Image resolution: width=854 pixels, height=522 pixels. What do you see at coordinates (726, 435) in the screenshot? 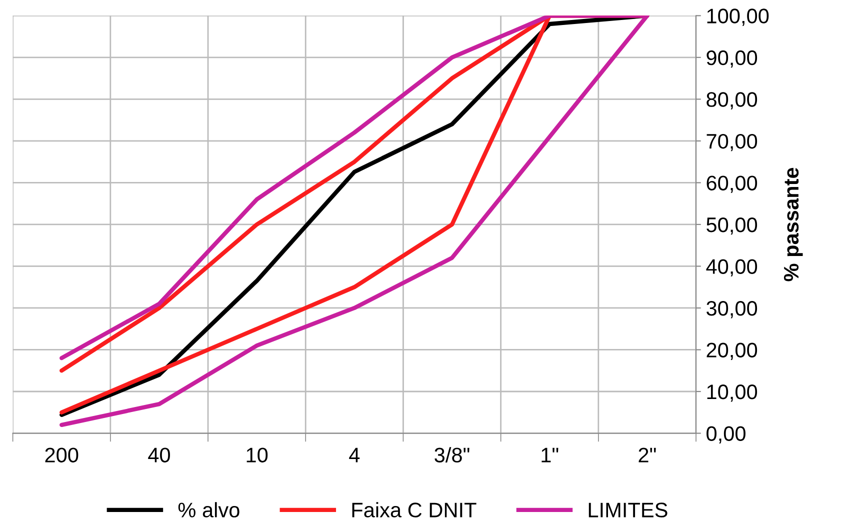
I see `y-tick-label: 0,00` at bounding box center [726, 435].